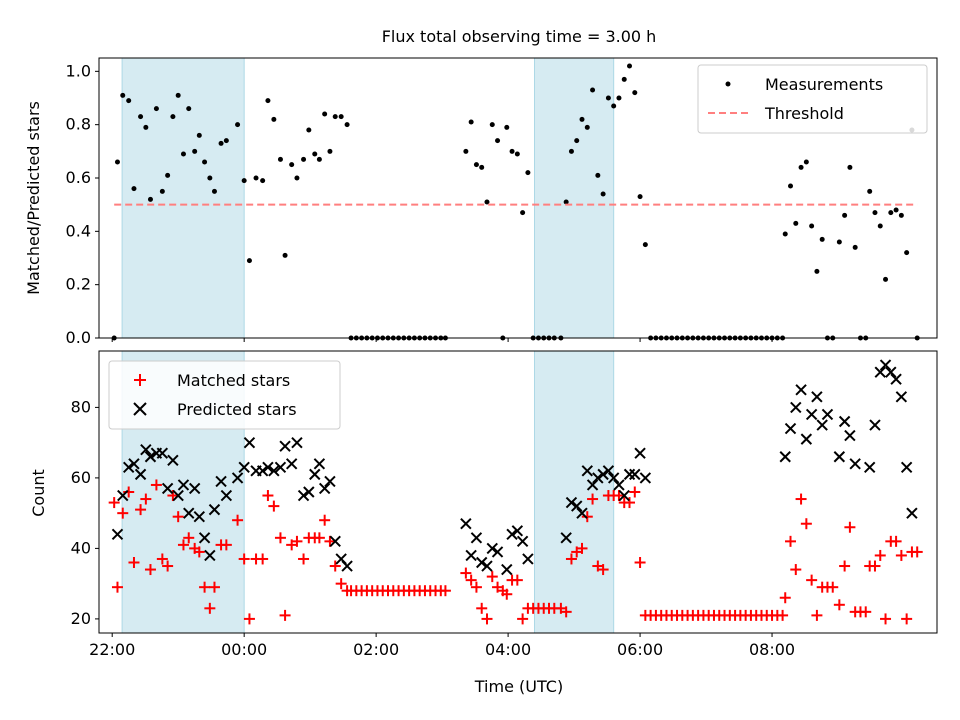  I want to click on y-tick-label: 0.6, so click(78, 177).